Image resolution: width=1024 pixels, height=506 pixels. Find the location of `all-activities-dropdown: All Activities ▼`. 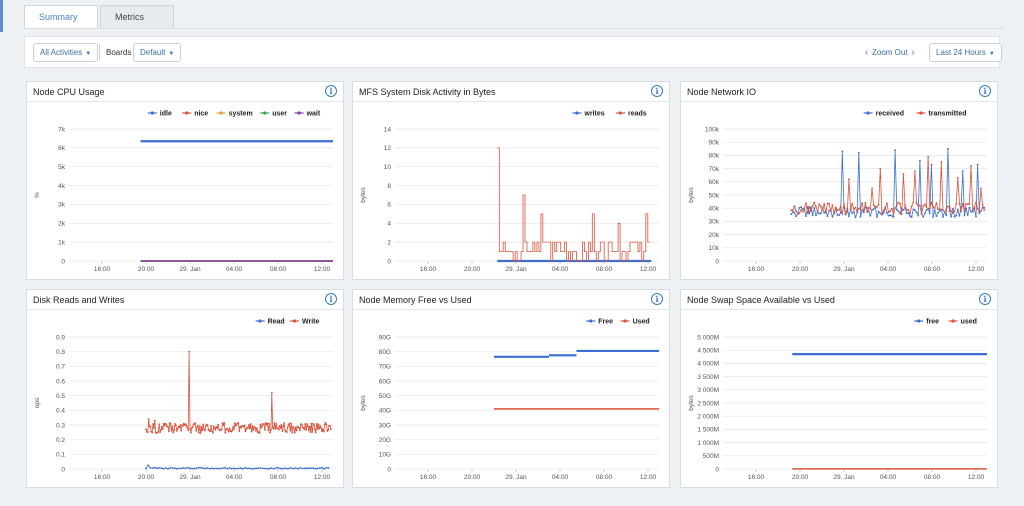

all-activities-dropdown: All Activities ▼ is located at coordinates (66, 52).